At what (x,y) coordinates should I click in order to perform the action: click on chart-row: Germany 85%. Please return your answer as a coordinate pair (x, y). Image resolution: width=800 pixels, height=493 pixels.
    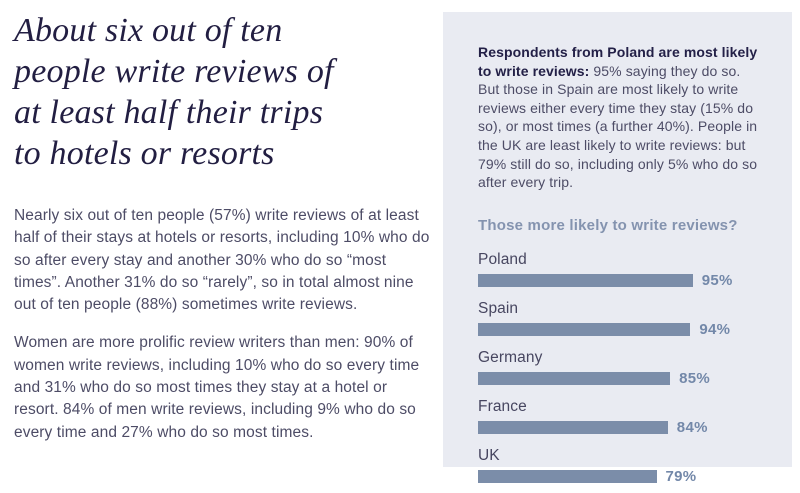
    Looking at the image, I should click on (620, 367).